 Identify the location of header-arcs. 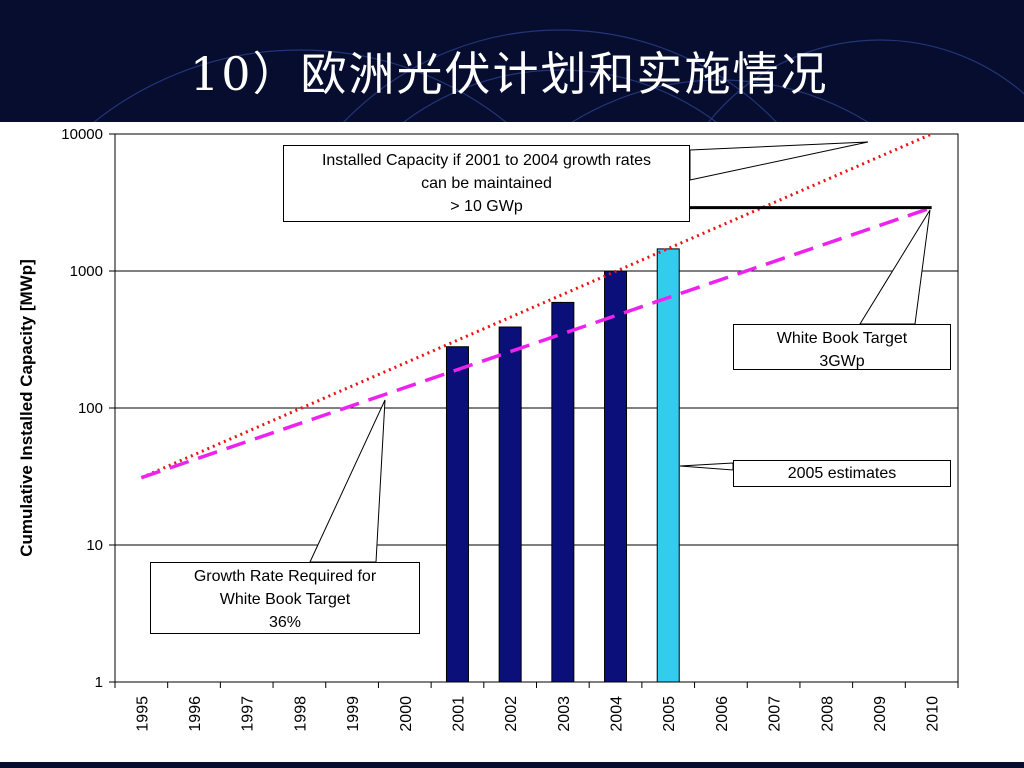
(558, 75).